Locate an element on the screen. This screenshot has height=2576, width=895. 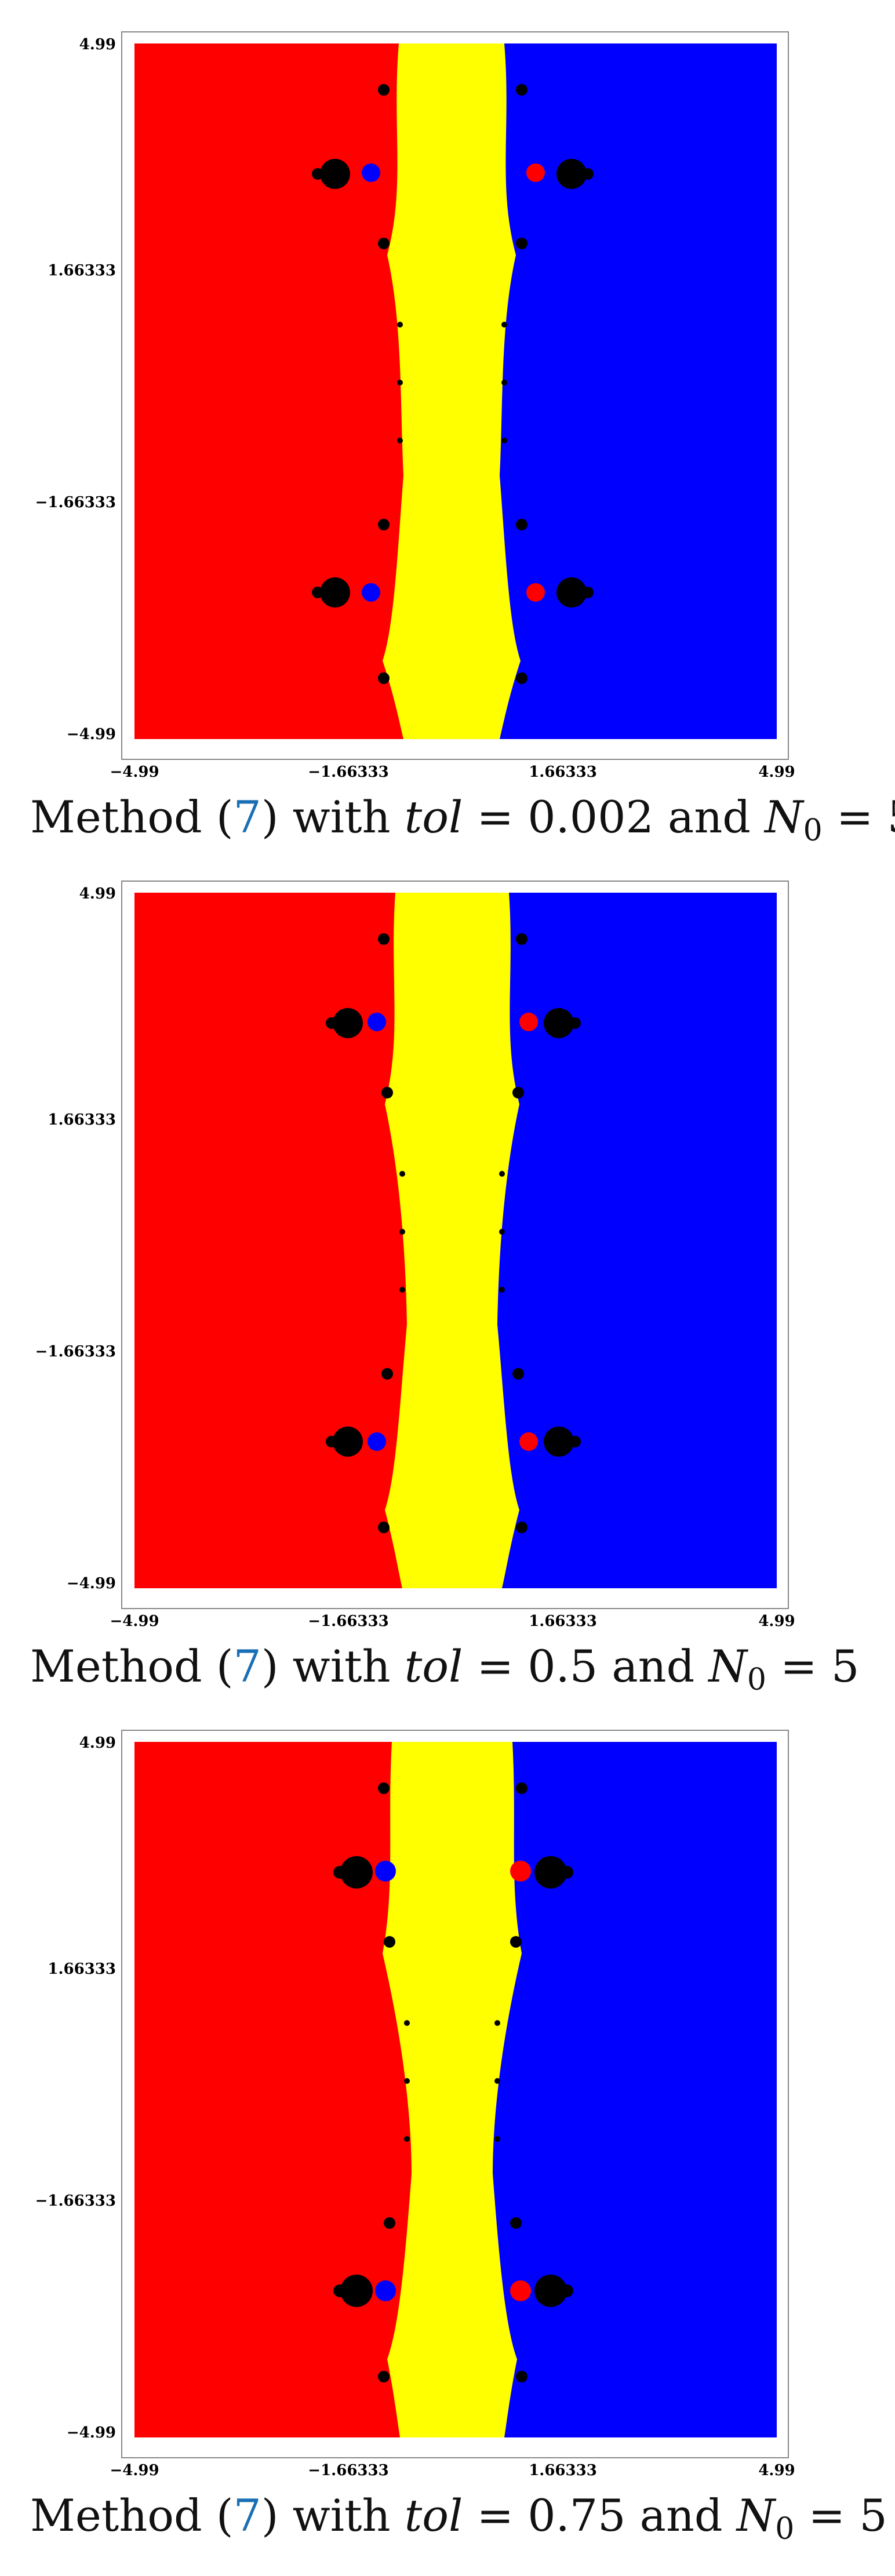
tolerance-value: 0.5 is located at coordinates (562, 1666).